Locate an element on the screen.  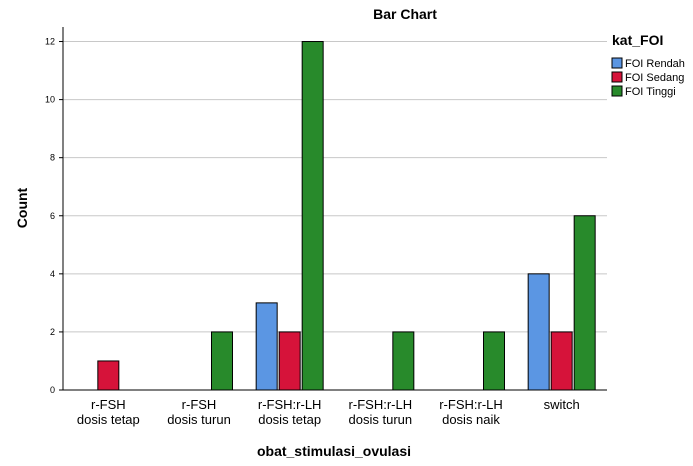
chart-title: Bar Chart is located at coordinates (405, 14).